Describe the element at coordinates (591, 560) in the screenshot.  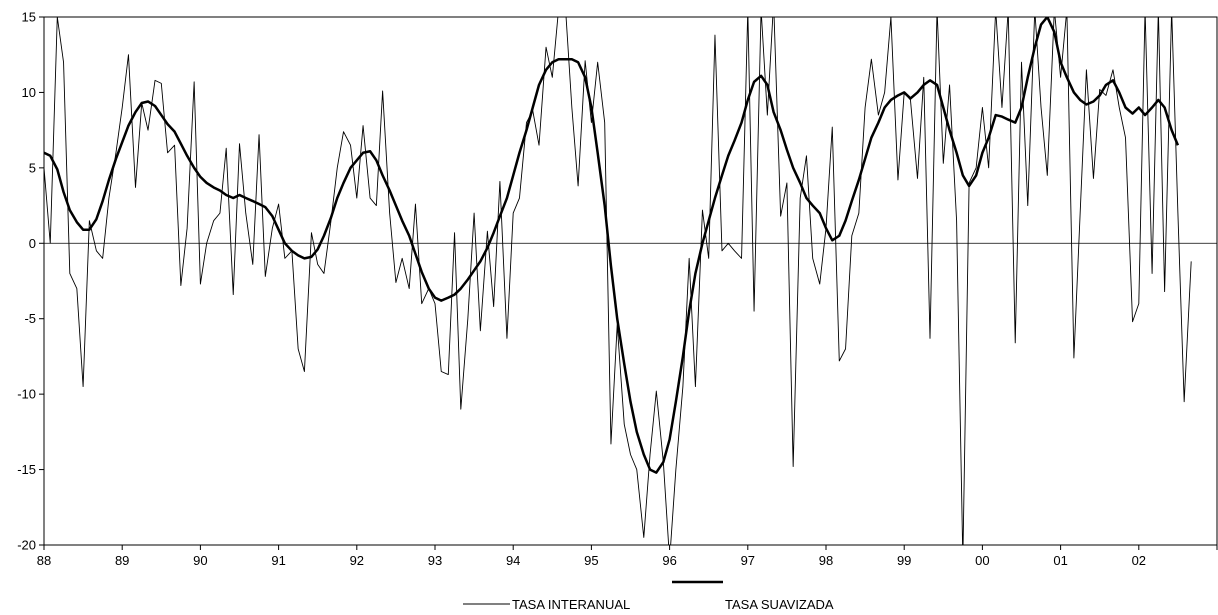
I see `x-tick-label: 95` at that location.